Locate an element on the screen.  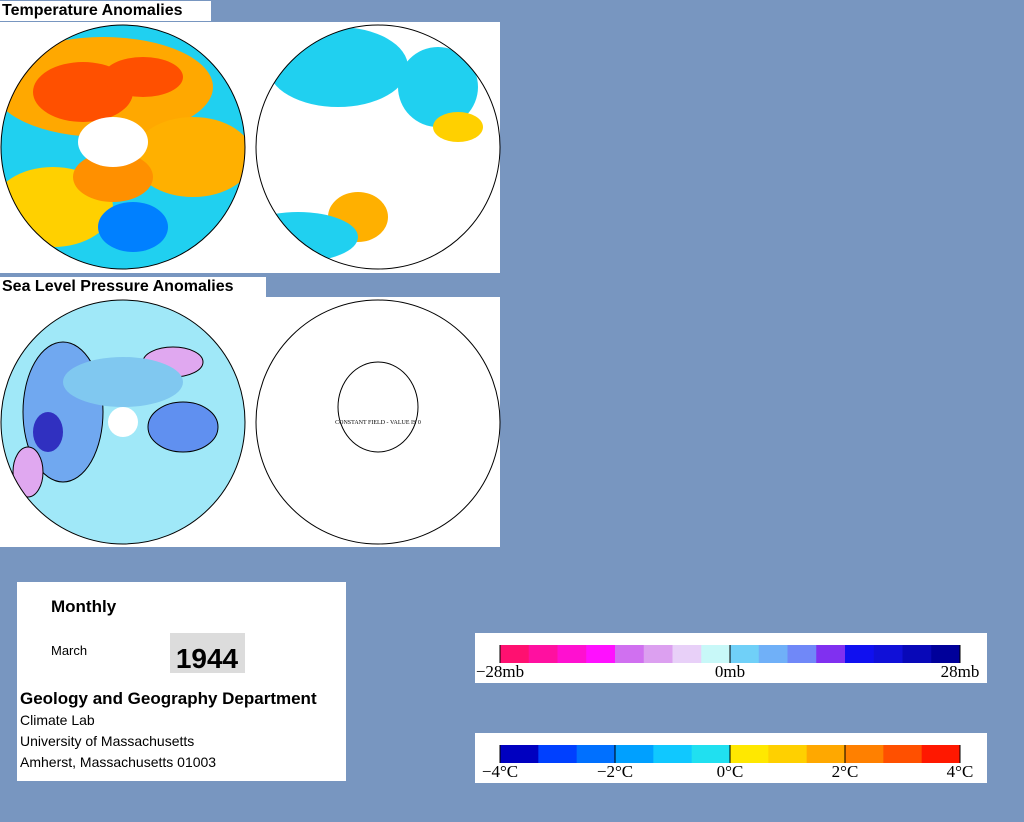
legend-label: 4°C is located at coordinates (960, 771).